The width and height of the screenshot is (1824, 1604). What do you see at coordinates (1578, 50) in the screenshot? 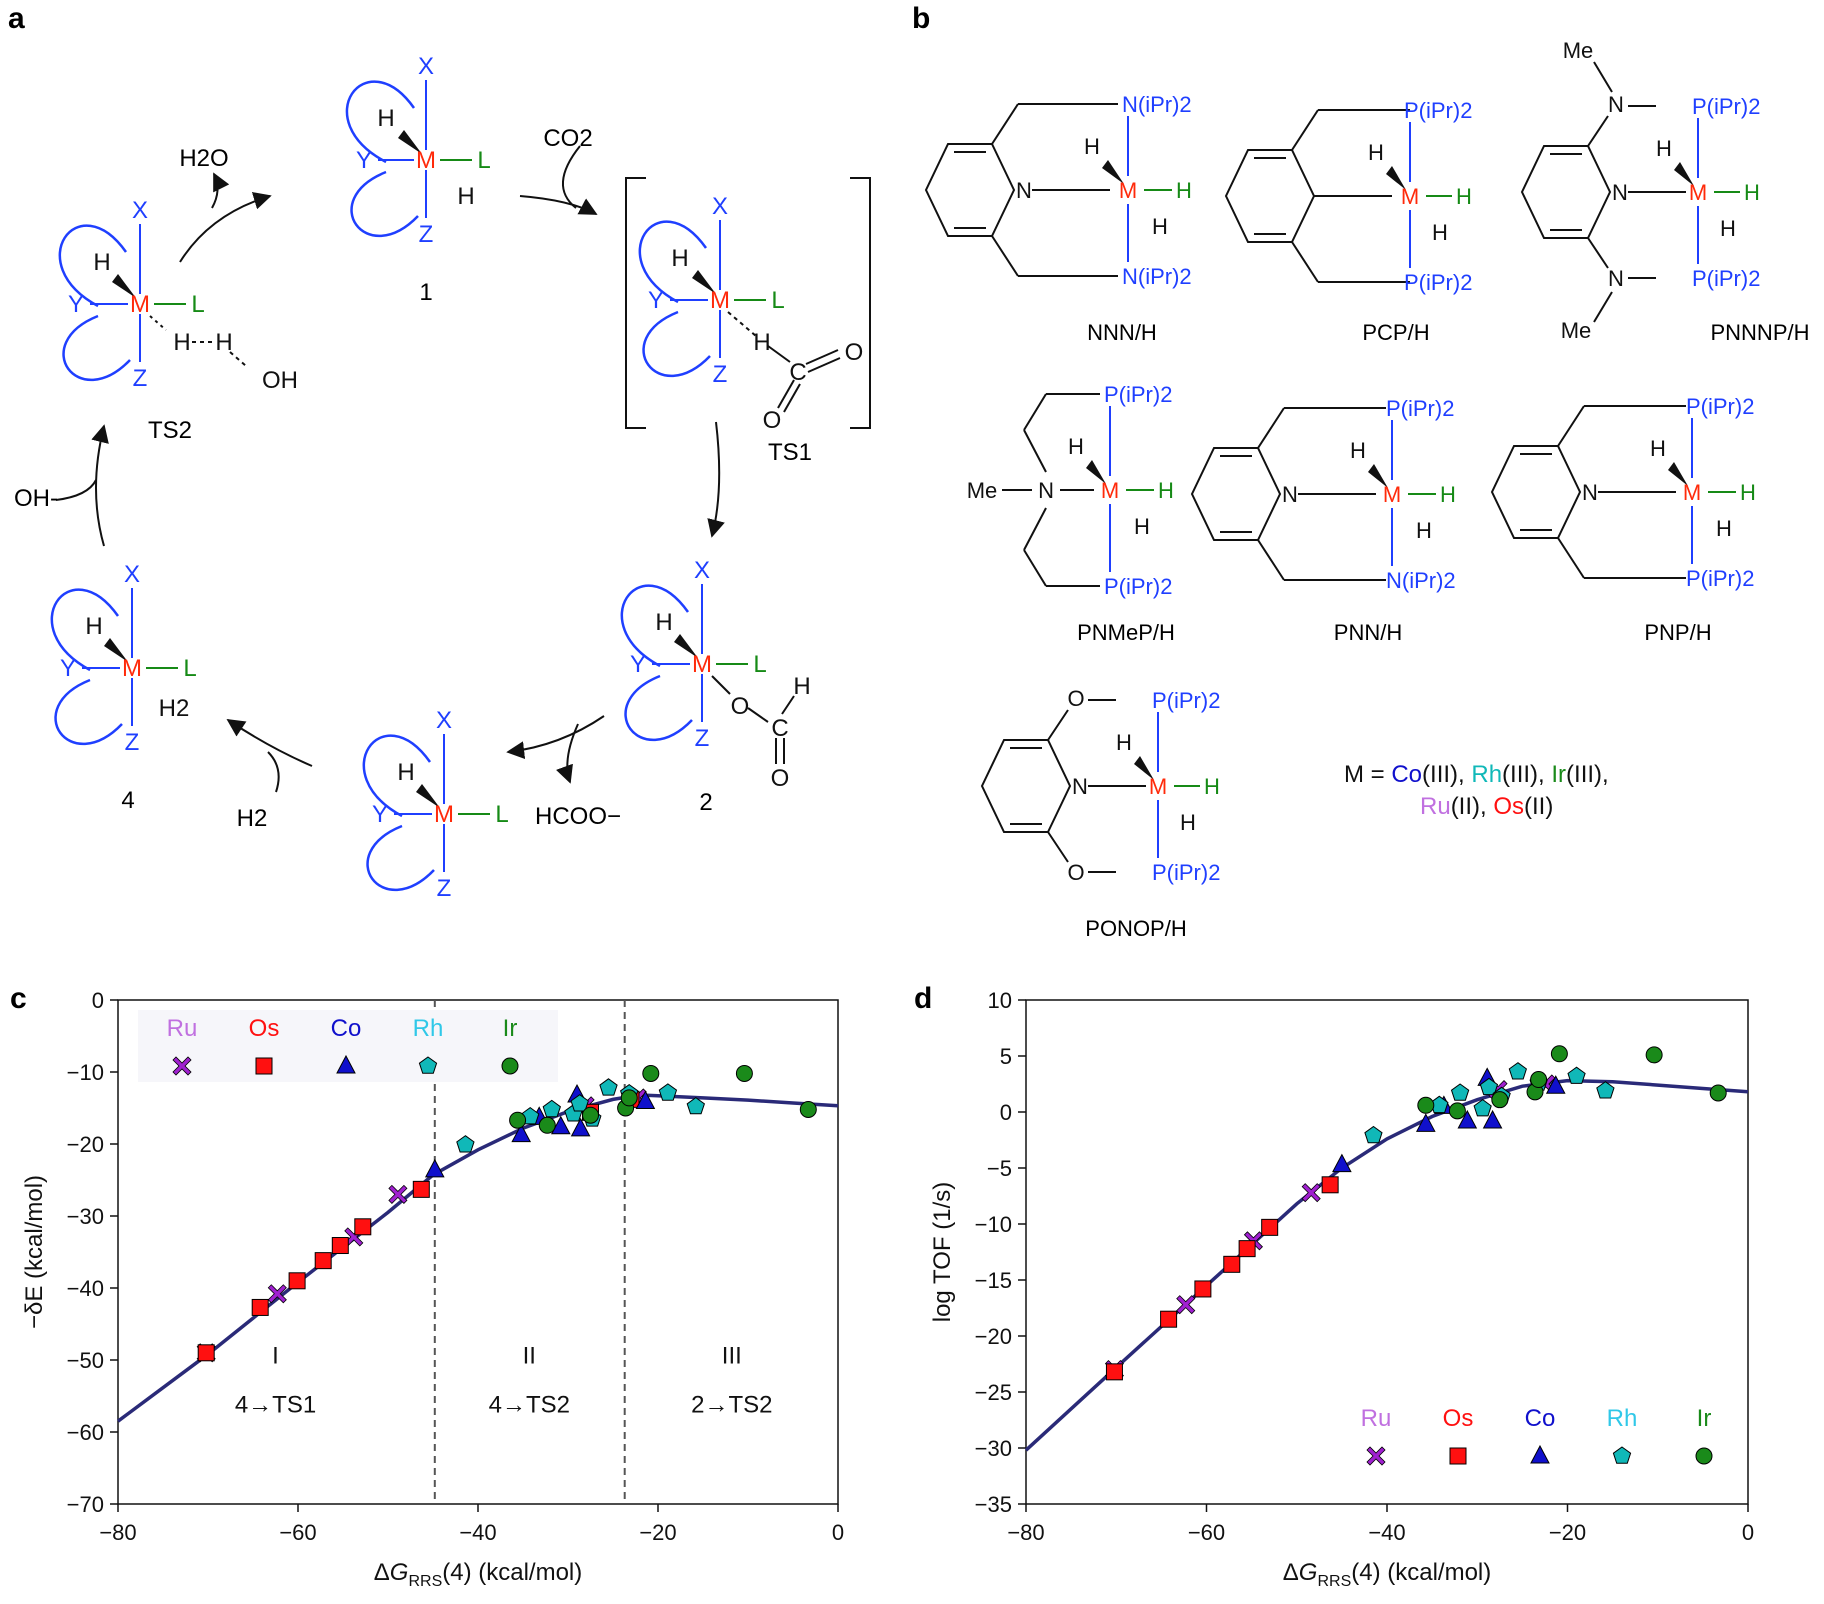
I see `methyl-label: Me` at bounding box center [1578, 50].